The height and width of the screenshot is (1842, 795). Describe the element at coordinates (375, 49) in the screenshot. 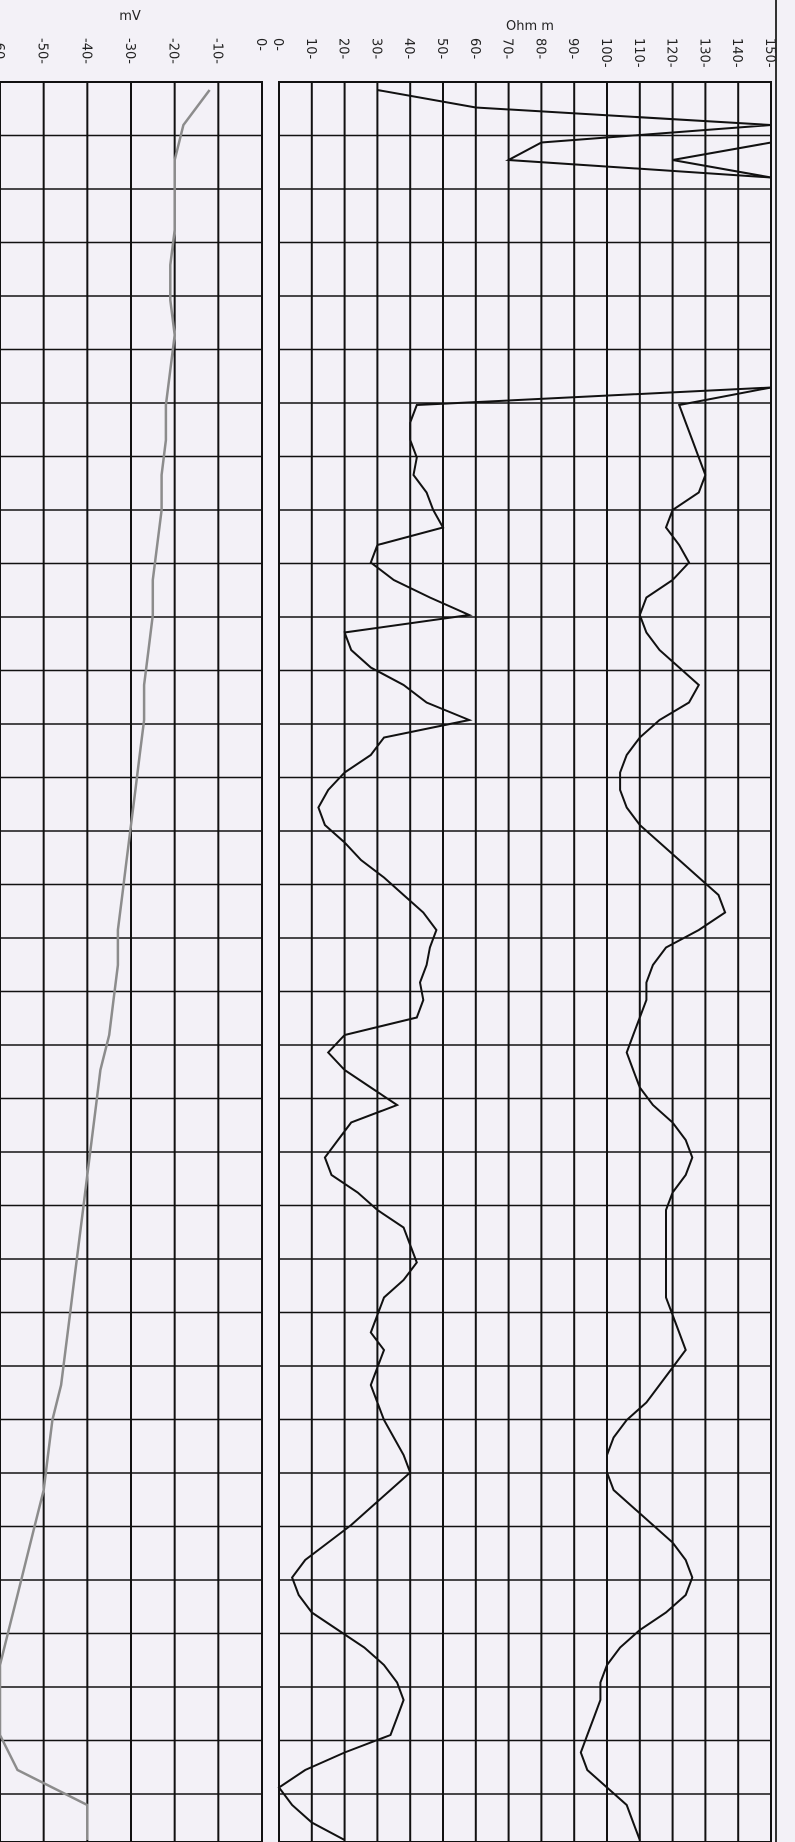

I see `resistivity-tick-label: 30-` at that location.